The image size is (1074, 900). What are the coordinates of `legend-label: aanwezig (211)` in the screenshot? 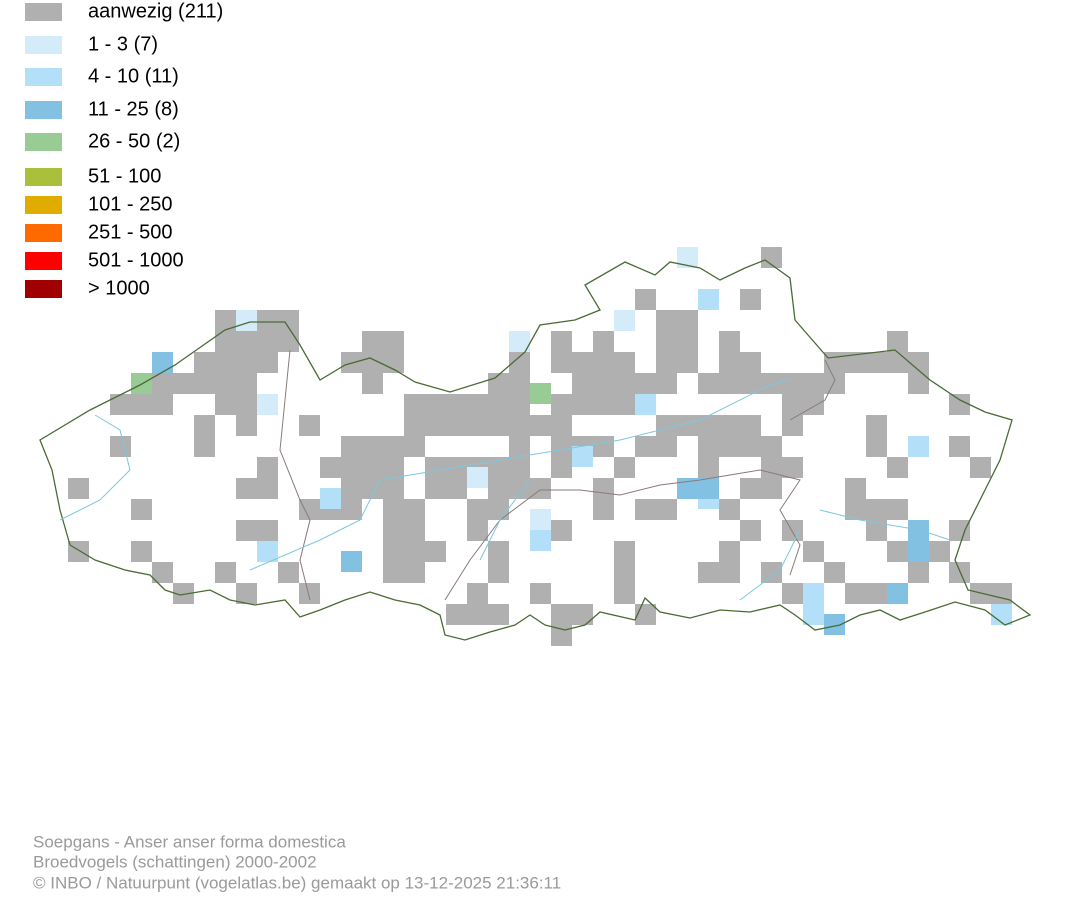 It's located at (155, 11).